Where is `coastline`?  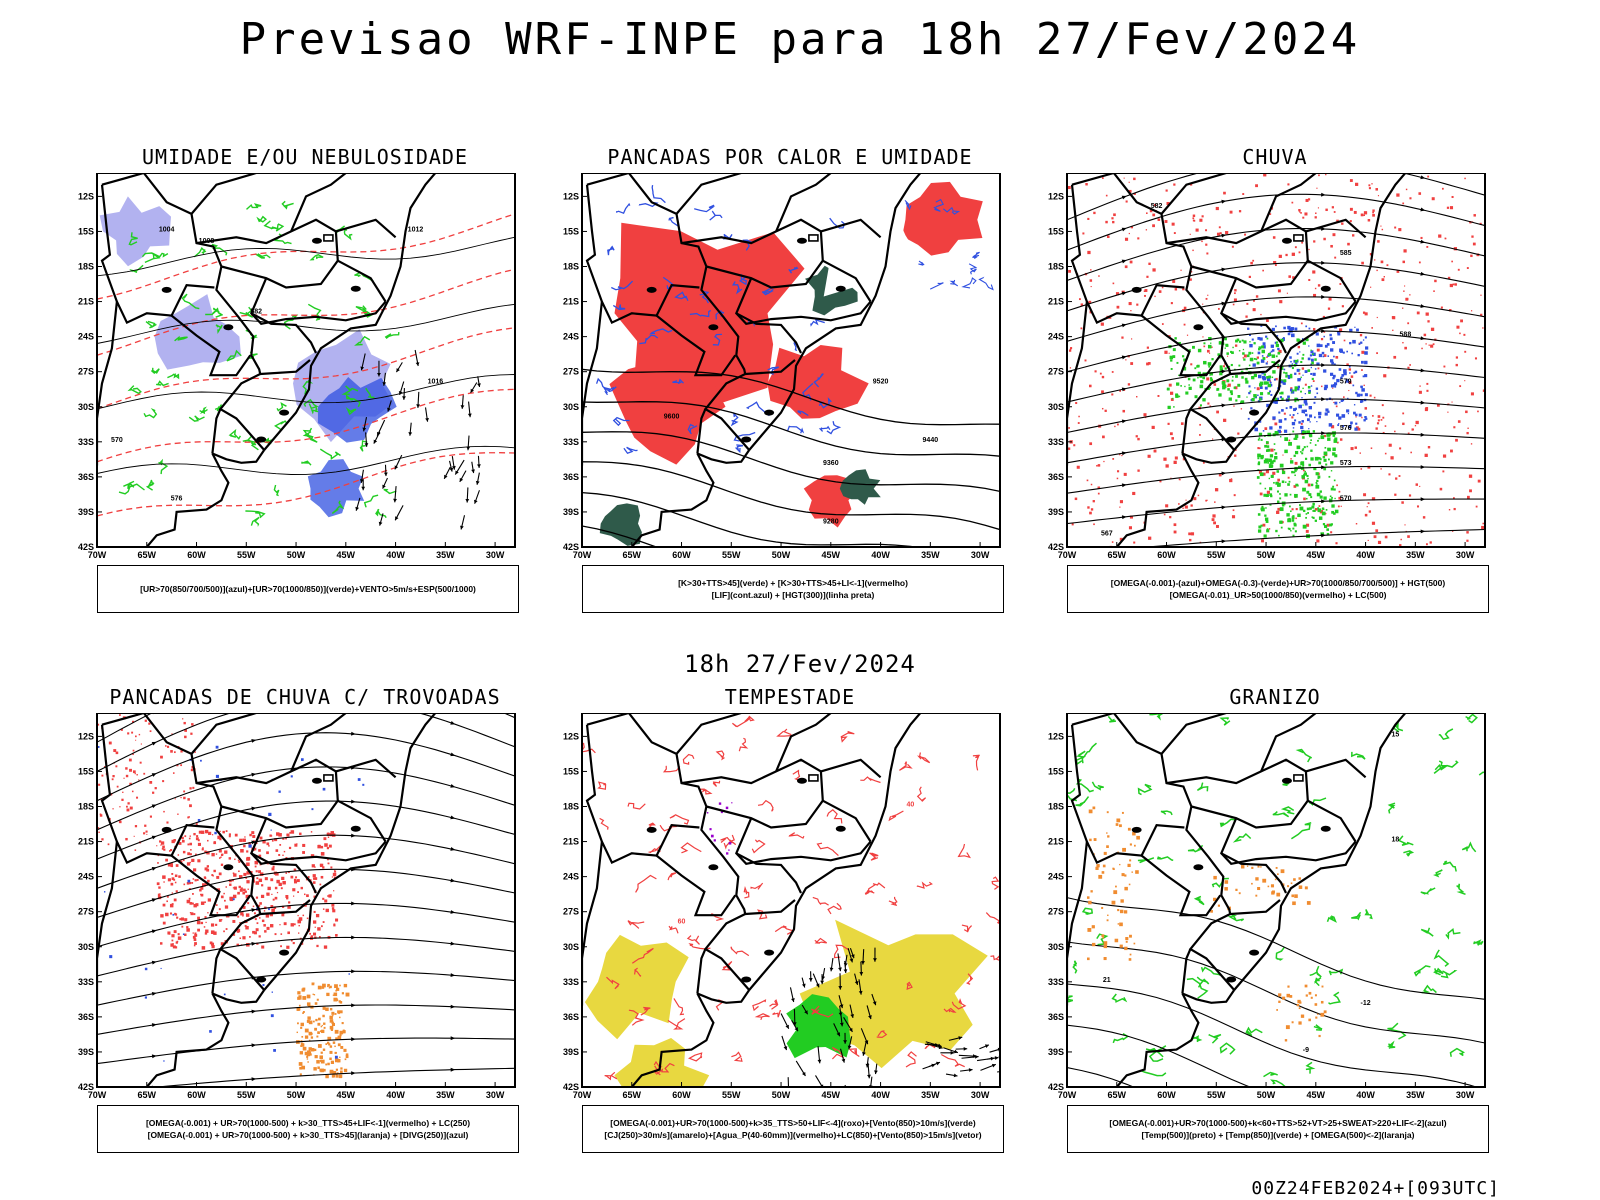 coastline is located at coordinates (1208, 456).